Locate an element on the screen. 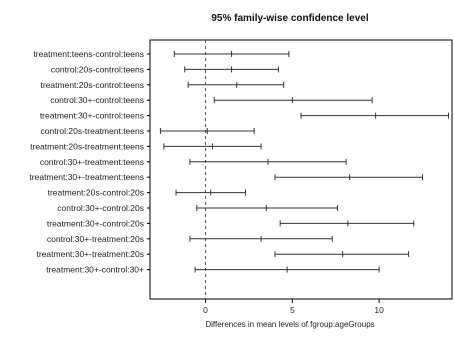  y-tick-label: treatment:20s-control:teens is located at coordinates (92, 85).